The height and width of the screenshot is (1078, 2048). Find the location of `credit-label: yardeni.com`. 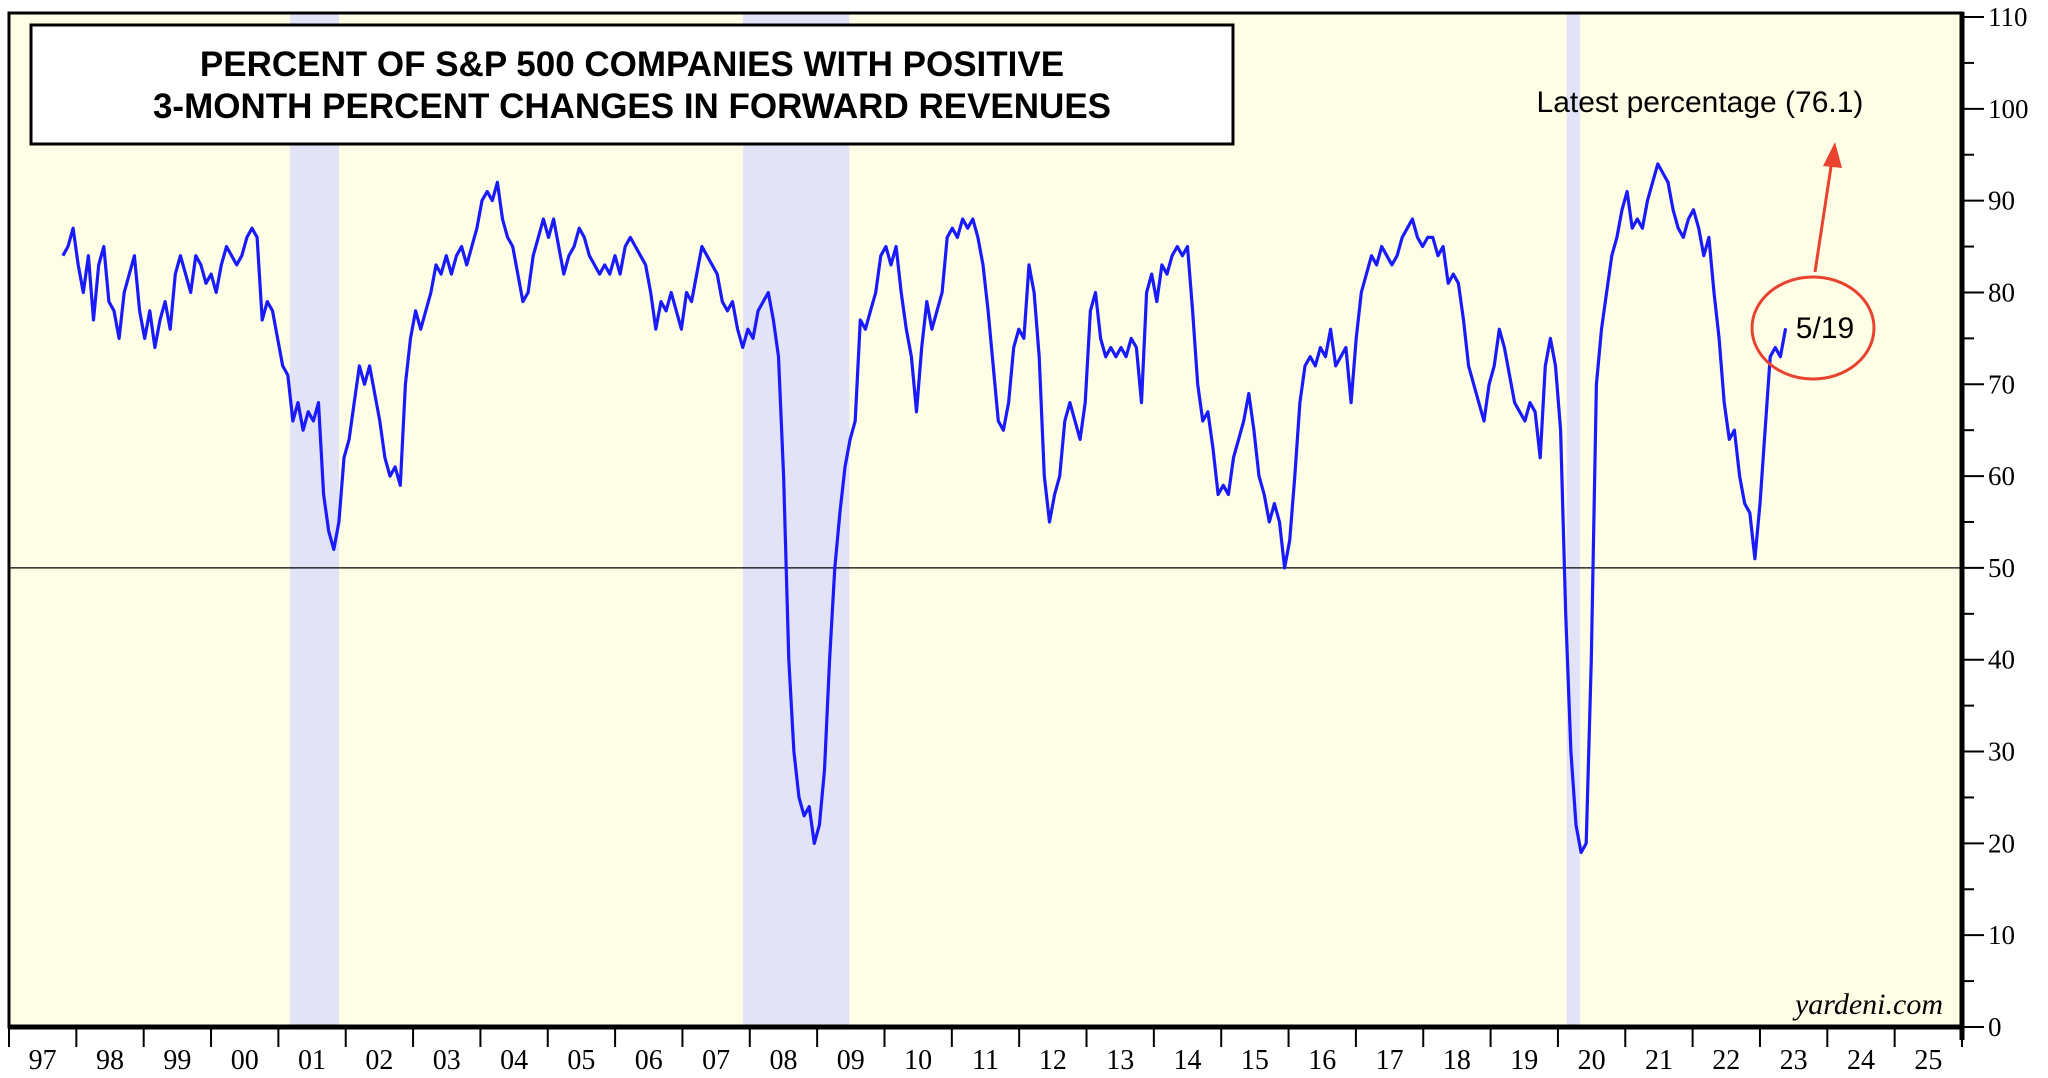

credit-label: yardeni.com is located at coordinates (1867, 1004).